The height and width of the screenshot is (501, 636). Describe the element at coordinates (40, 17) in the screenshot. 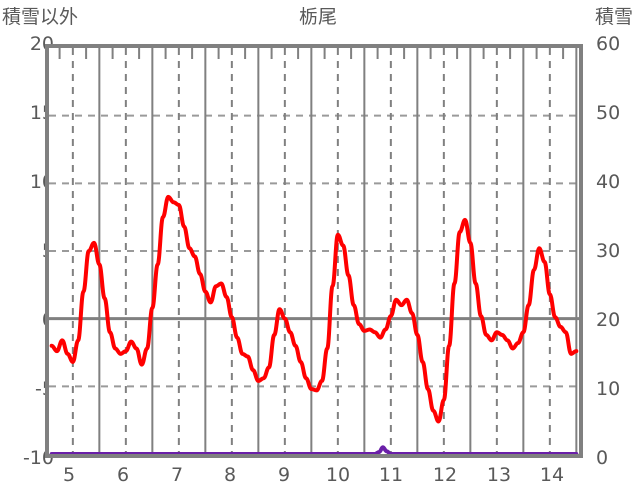

I see `left-axis-series-label: 積雪以外` at that location.